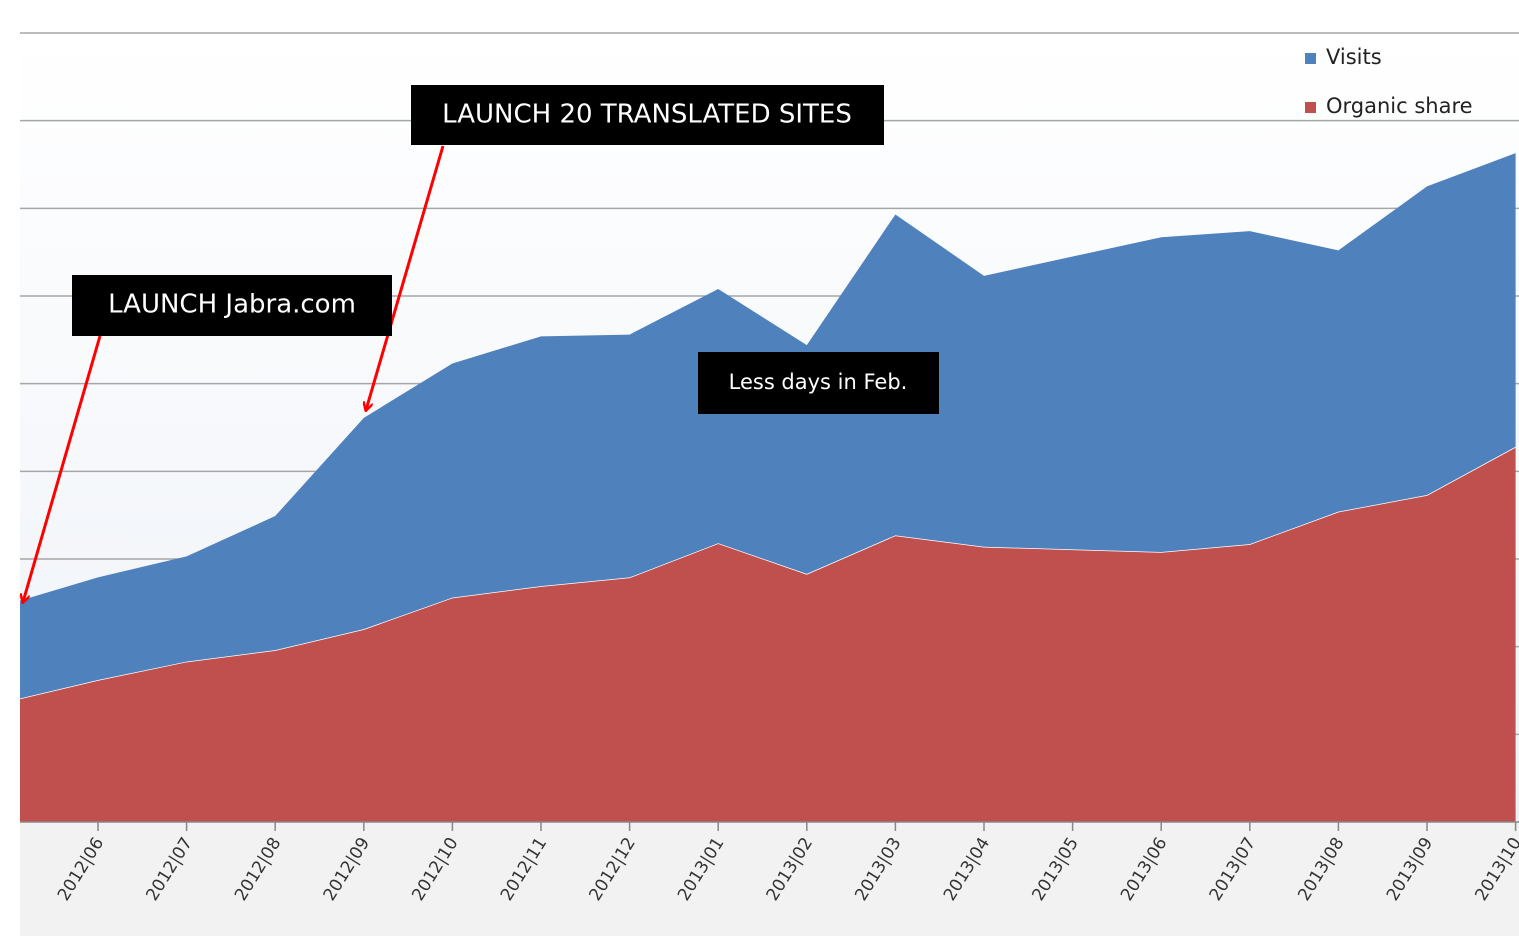 This screenshot has height=936, width=1519. Describe the element at coordinates (769, 879) in the screenshot. I see `x-axis-band` at that location.